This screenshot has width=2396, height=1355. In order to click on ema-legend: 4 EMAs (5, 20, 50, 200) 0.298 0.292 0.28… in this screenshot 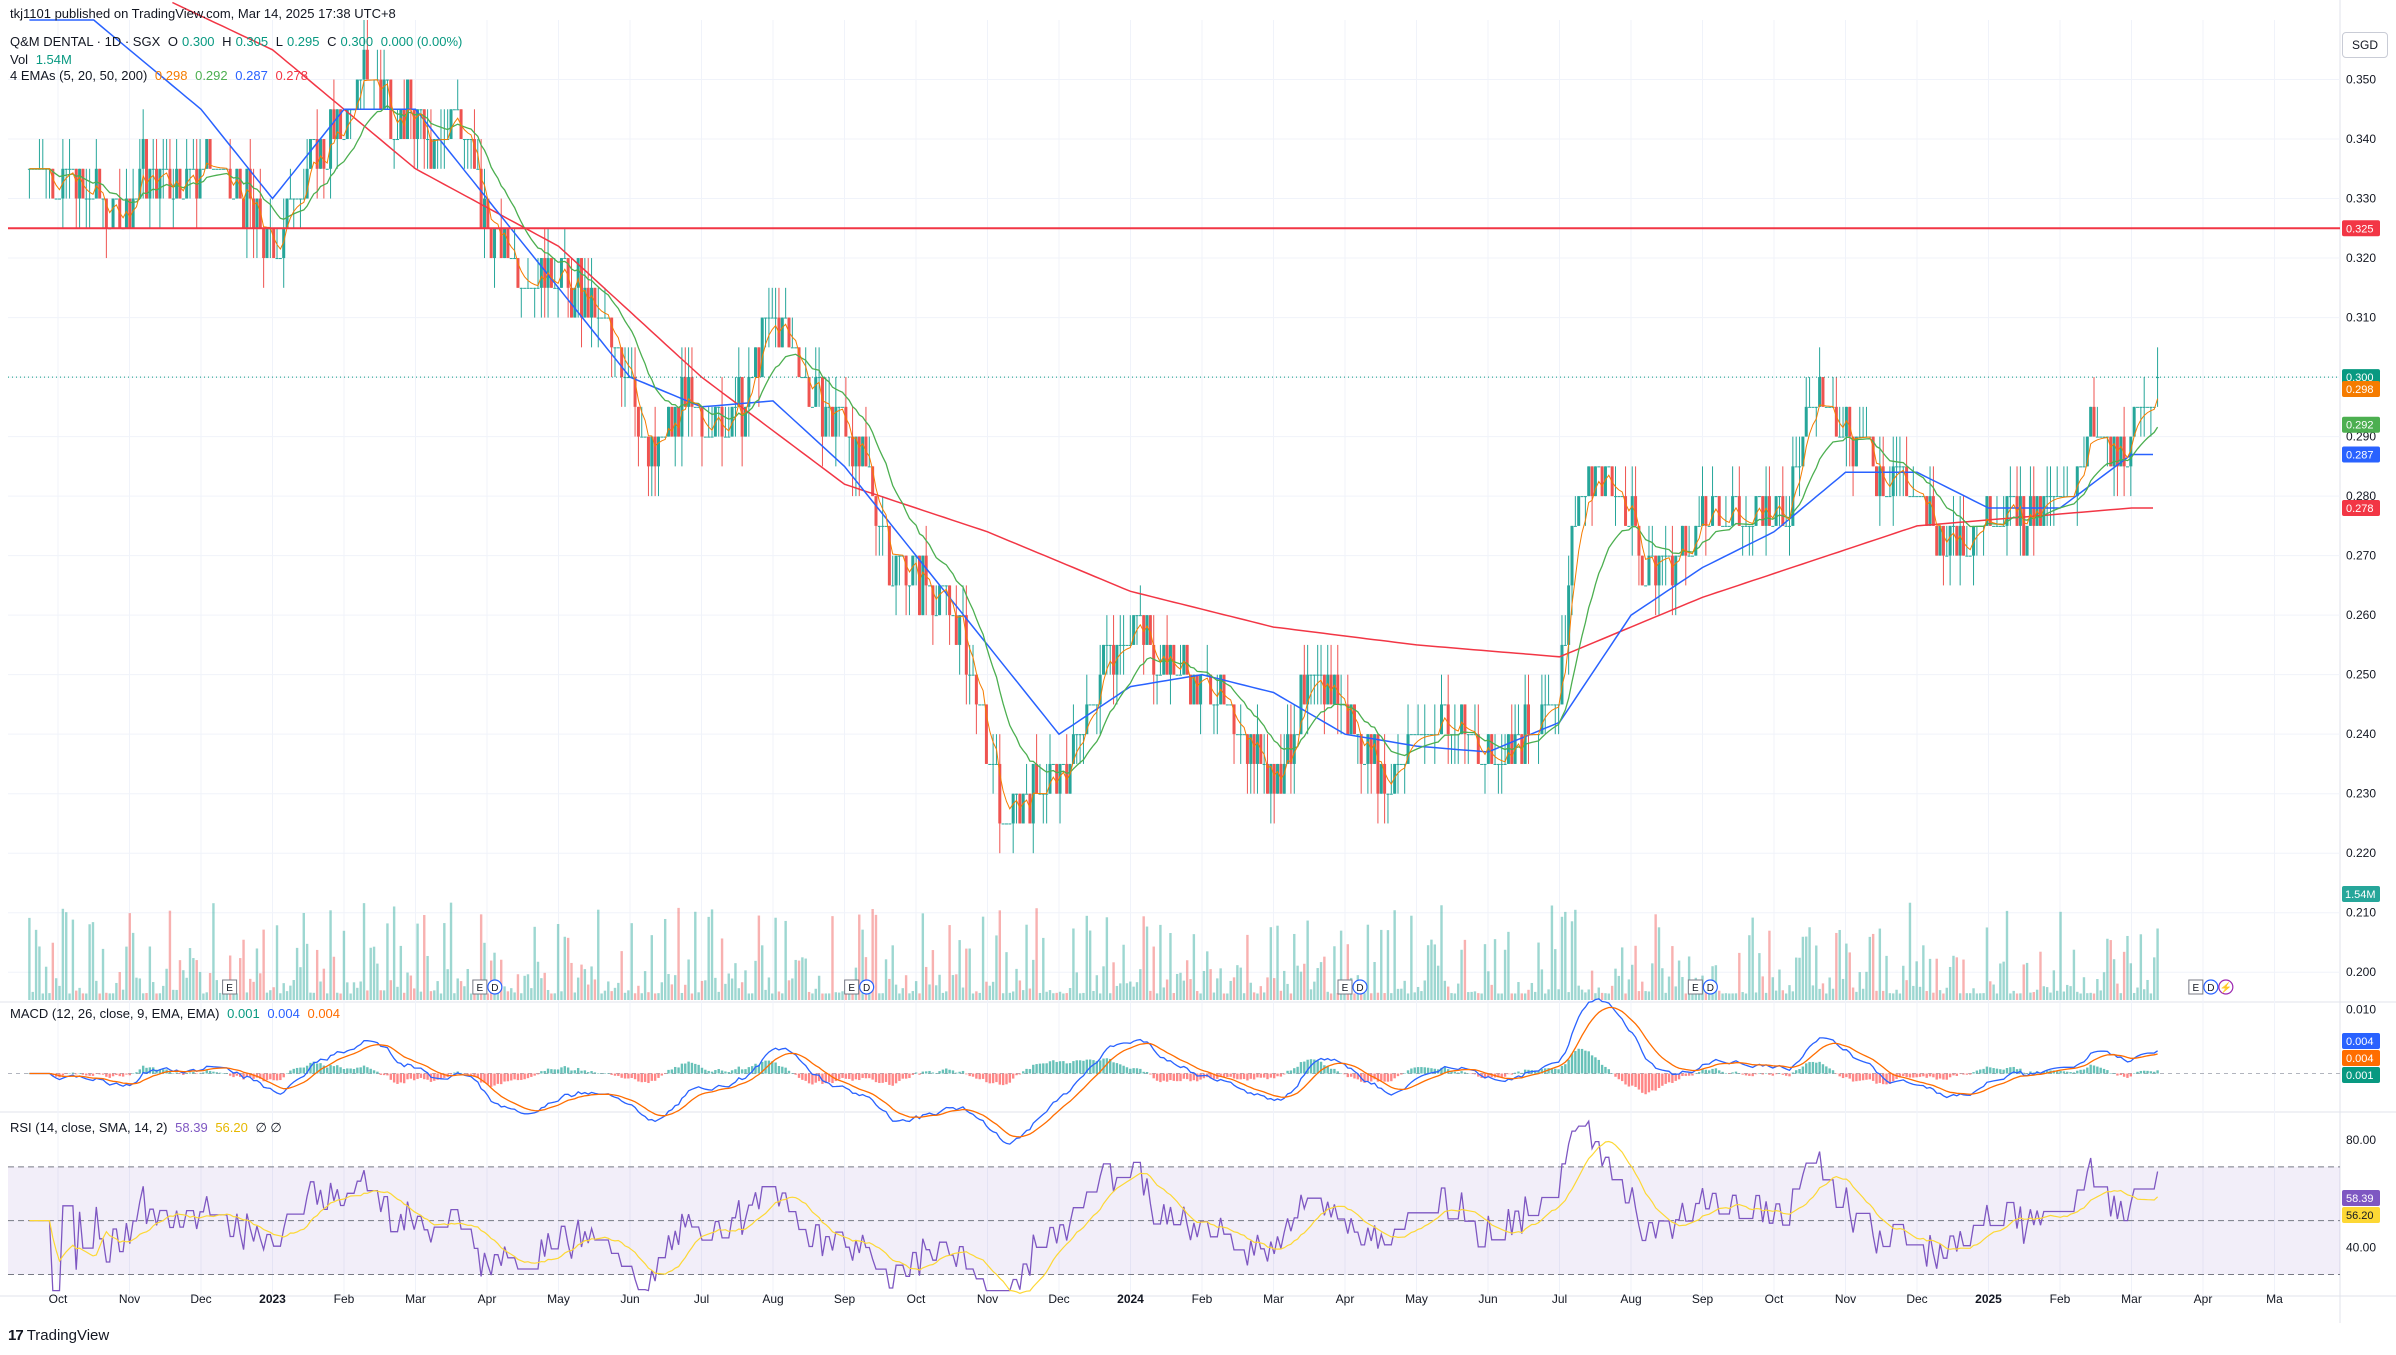, I will do `click(161, 75)`.